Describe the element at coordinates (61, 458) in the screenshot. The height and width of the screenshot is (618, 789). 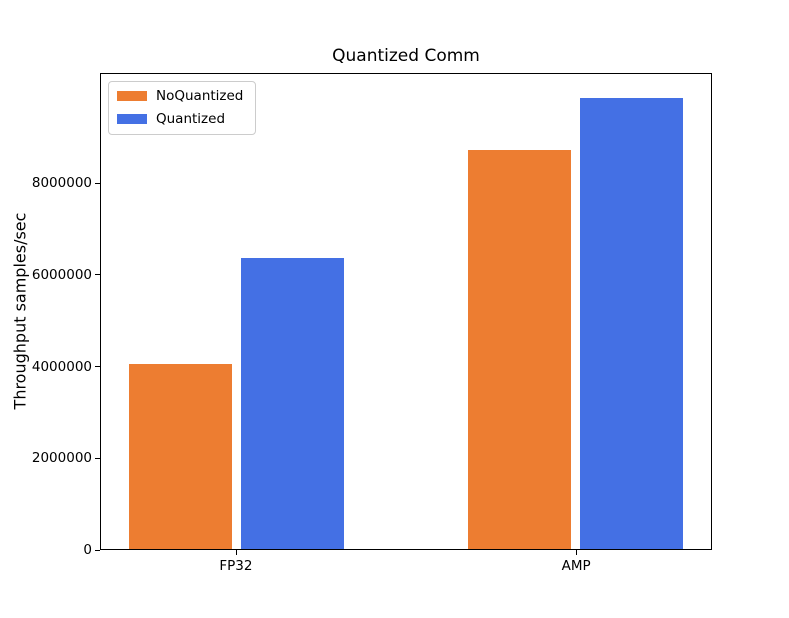
I see `y-tick-label: 2000000` at that location.